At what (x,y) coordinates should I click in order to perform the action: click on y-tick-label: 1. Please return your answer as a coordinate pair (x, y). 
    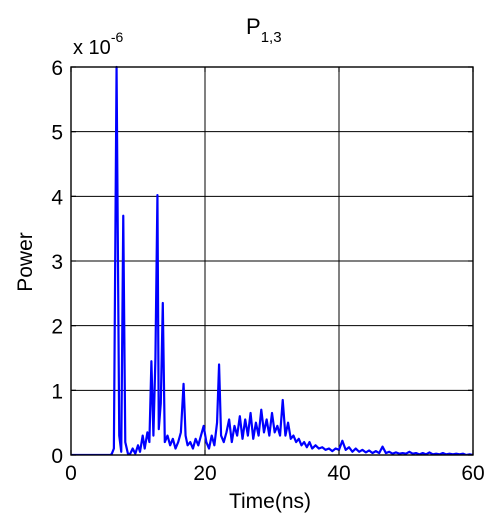
    Looking at the image, I should click on (57, 391).